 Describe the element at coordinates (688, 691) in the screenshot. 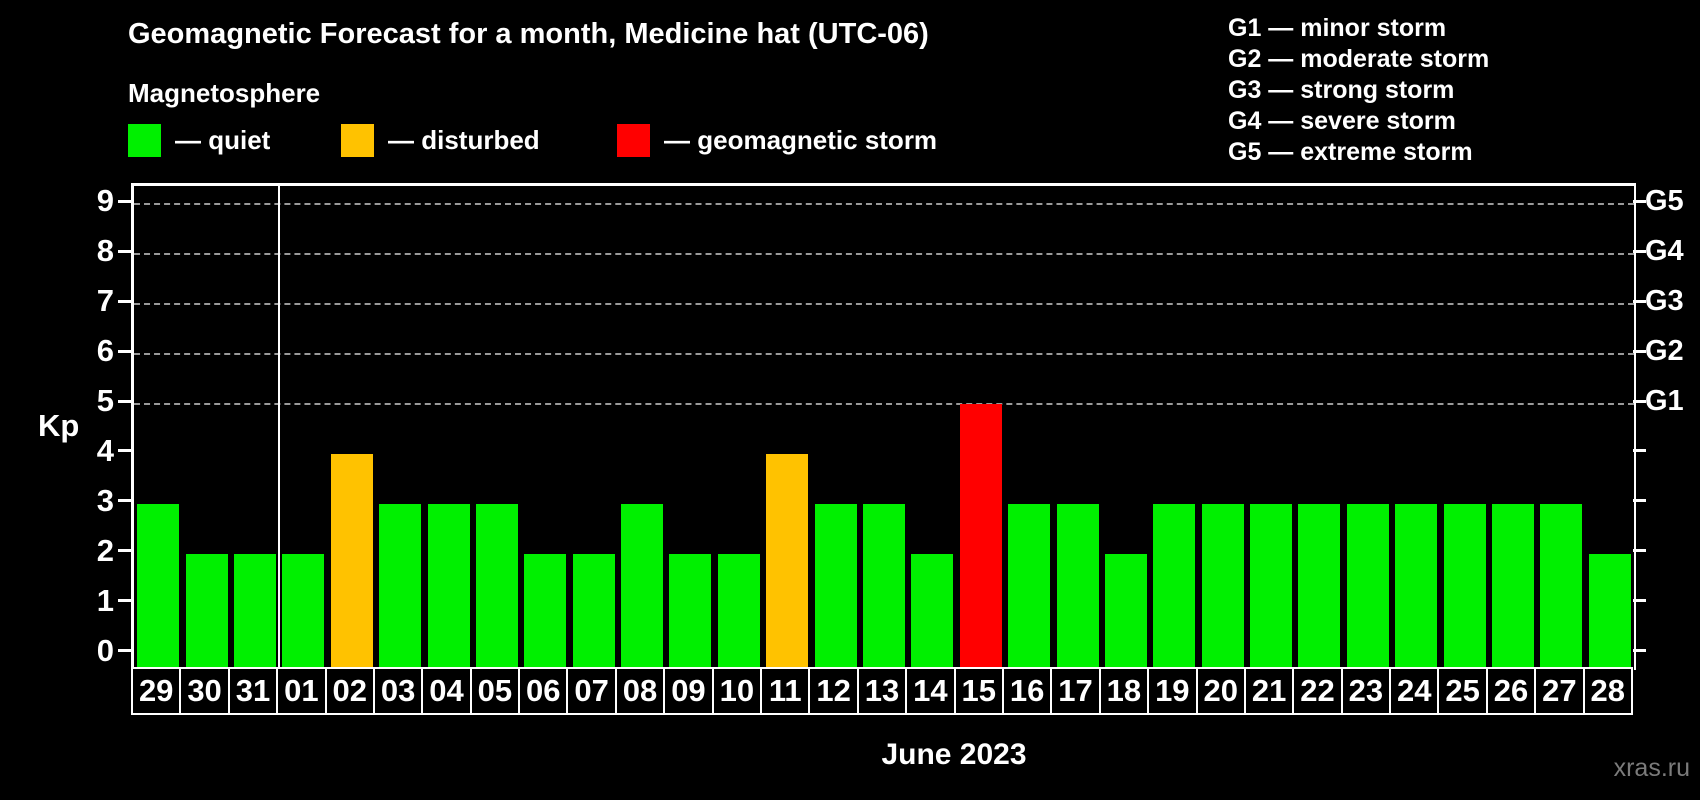

I see `day-cell-09: 09` at that location.